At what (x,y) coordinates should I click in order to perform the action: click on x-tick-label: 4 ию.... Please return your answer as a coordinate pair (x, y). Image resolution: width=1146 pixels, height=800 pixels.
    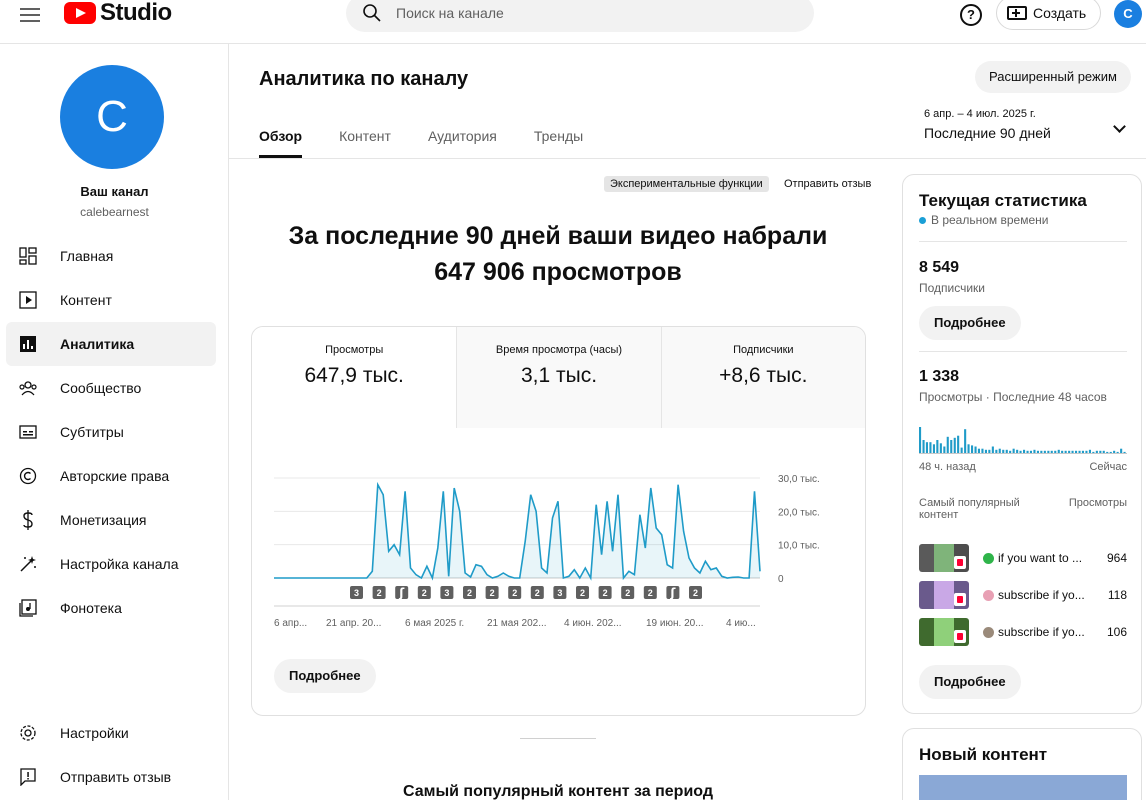
    Looking at the image, I should click on (741, 623).